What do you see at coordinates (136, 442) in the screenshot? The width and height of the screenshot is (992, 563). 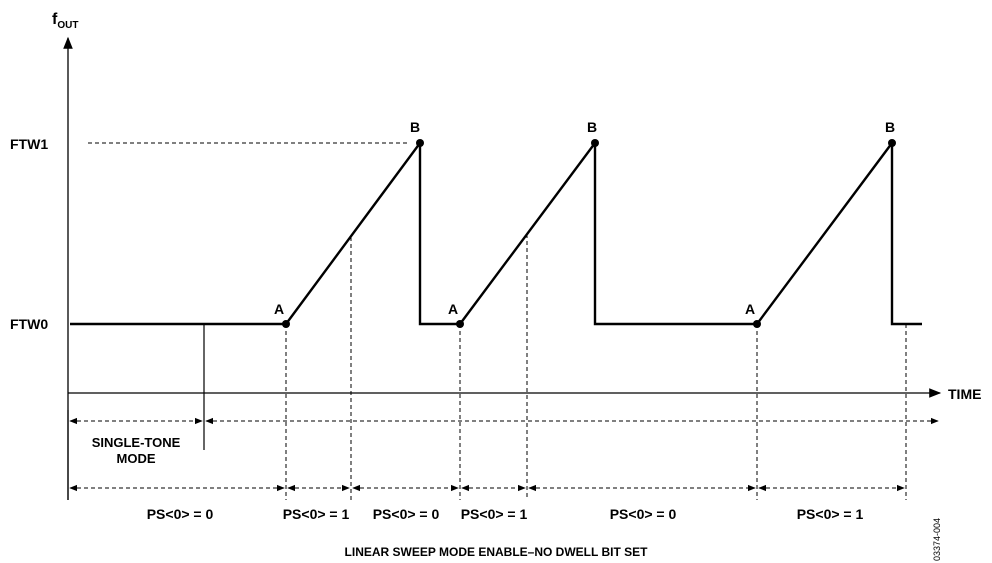 I see `single-tone-label: SINGLE-TONE` at bounding box center [136, 442].